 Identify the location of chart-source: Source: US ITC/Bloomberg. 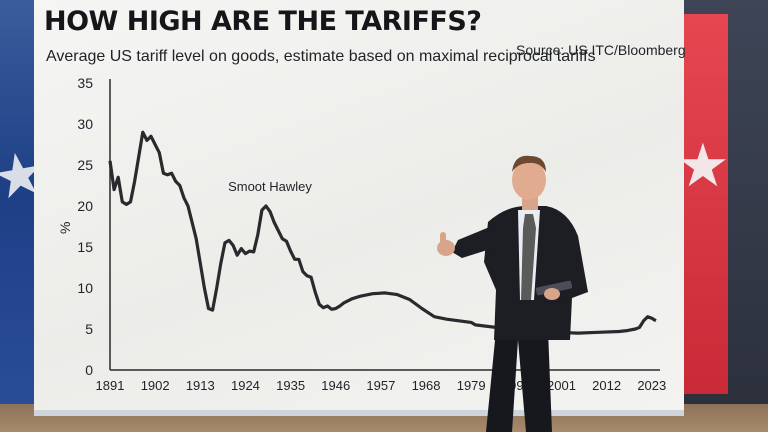
(601, 50).